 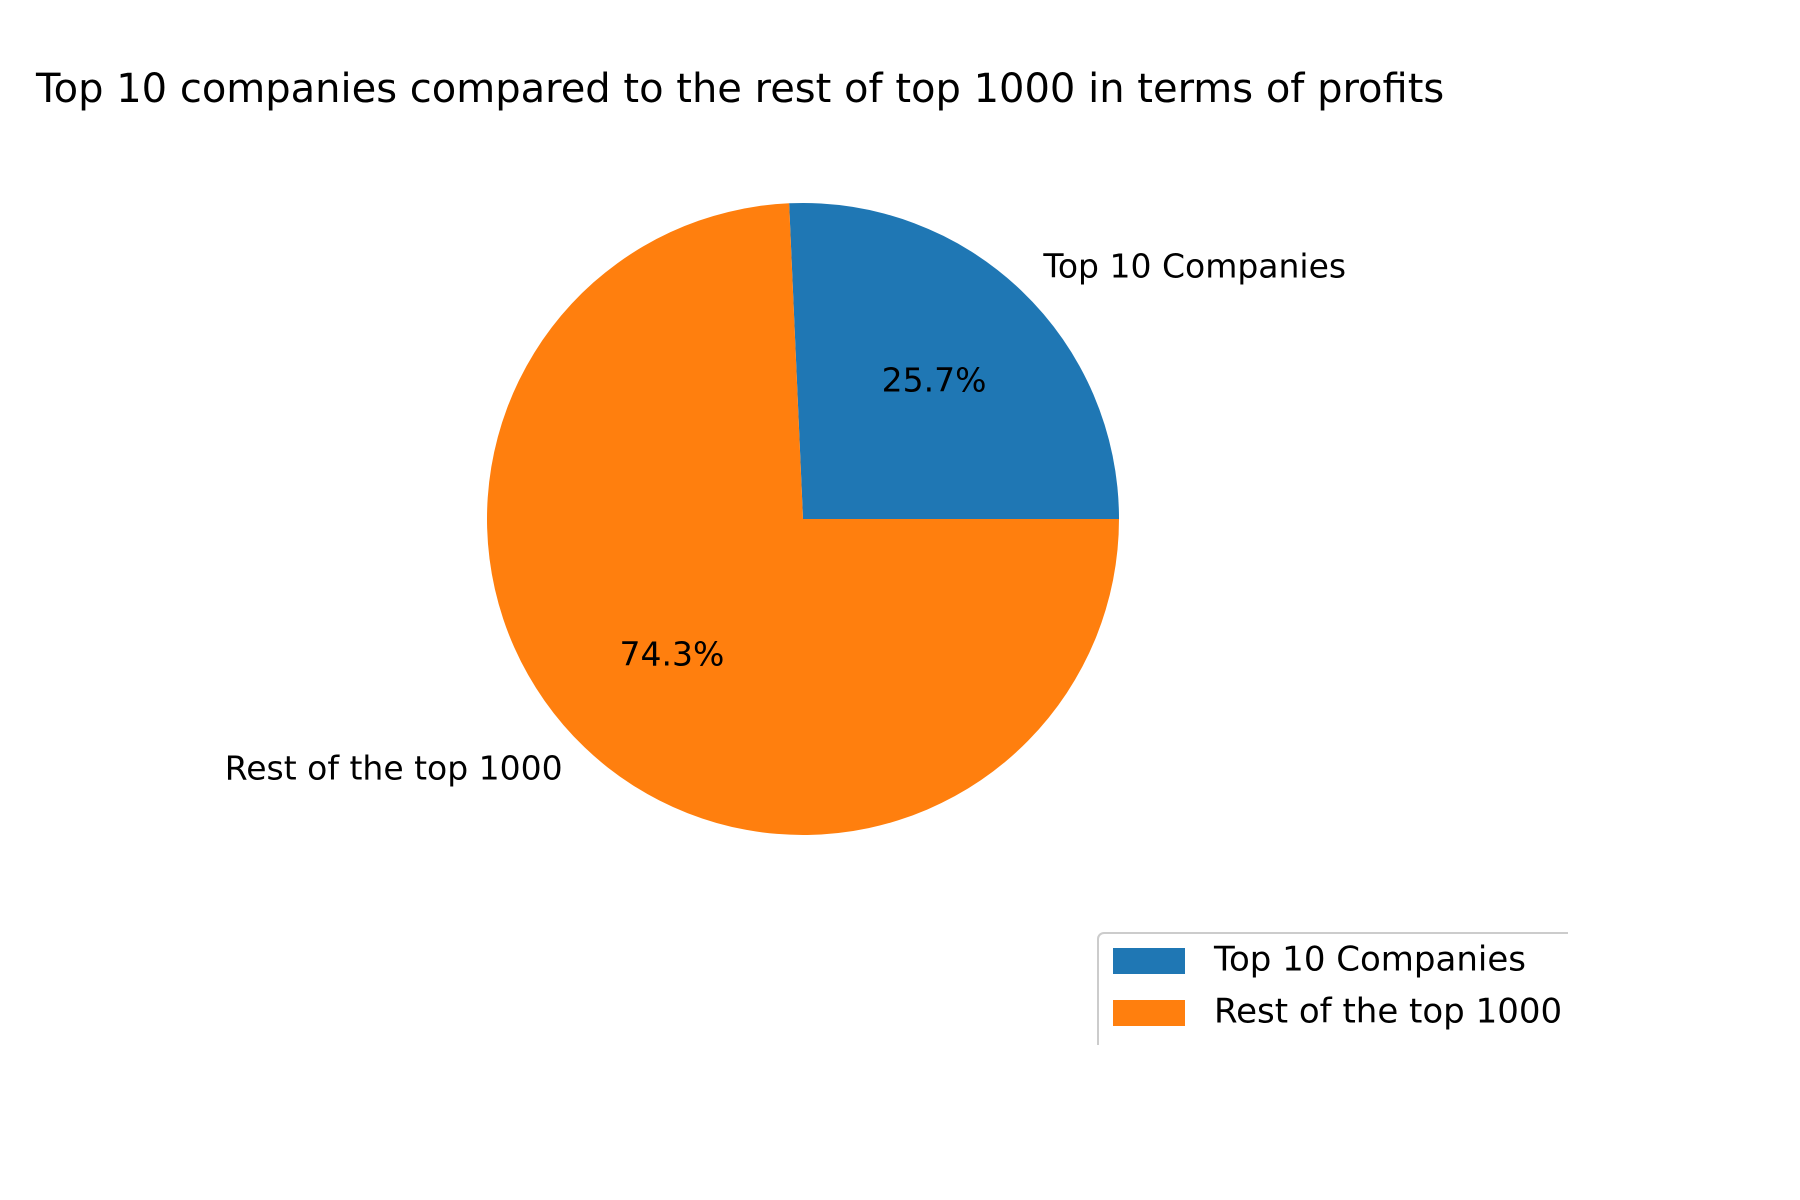 What do you see at coordinates (1337, 986) in the screenshot?
I see `legend-entries: Top 10 Companies Rest of the top 1000` at bounding box center [1337, 986].